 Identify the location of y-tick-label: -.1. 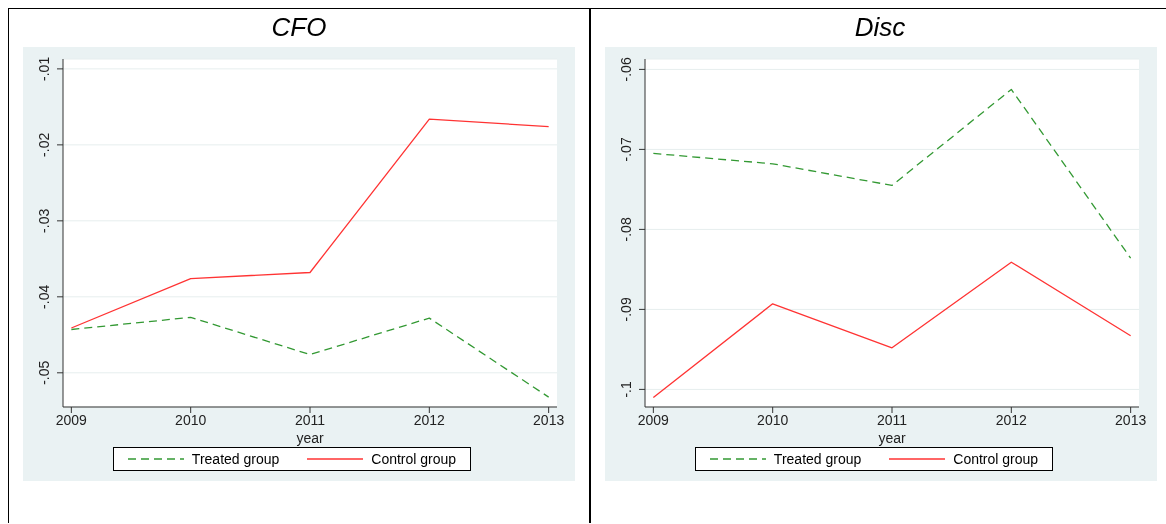
(626, 389).